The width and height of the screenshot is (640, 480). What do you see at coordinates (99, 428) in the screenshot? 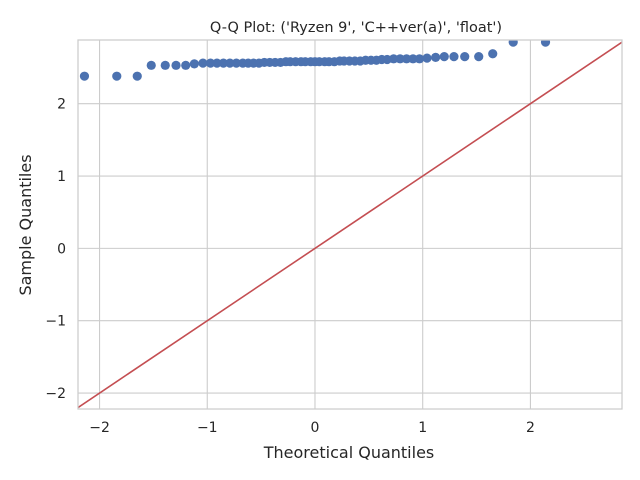
I see `x-tick-label: −2` at bounding box center [99, 428].